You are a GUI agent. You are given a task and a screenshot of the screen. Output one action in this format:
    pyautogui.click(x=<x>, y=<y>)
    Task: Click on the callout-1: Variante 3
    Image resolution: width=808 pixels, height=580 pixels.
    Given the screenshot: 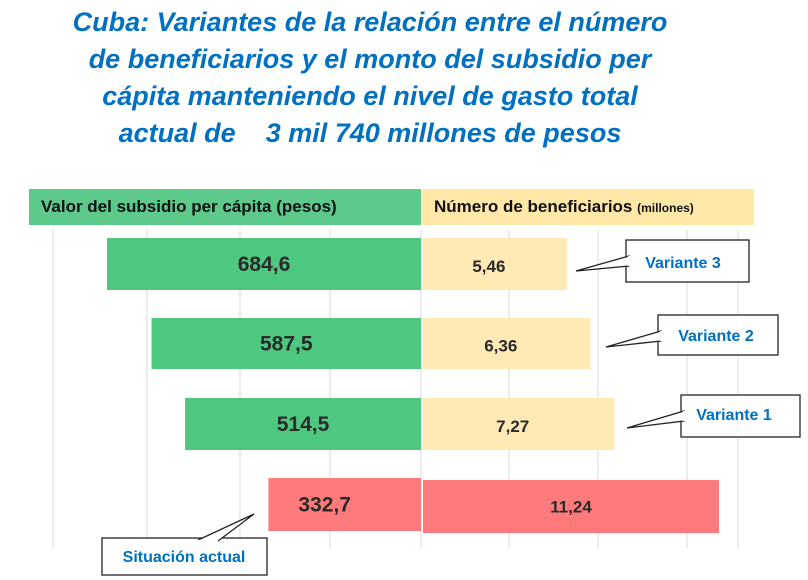 What is the action you would take?
    pyautogui.click(x=662, y=261)
    